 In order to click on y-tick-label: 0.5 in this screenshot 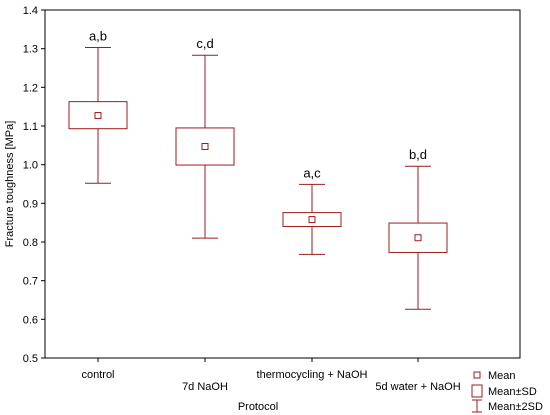, I will do `click(30, 359)`.